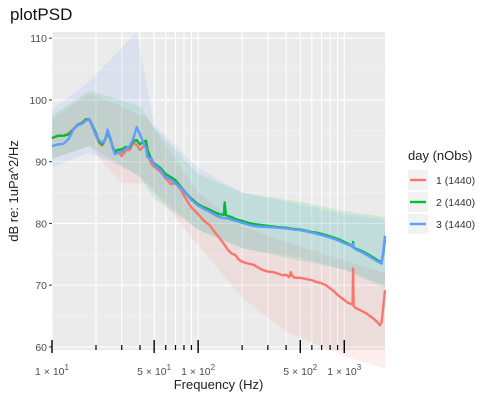  Describe the element at coordinates (41, 286) in the screenshot. I see `y-tick-label: 70` at that location.